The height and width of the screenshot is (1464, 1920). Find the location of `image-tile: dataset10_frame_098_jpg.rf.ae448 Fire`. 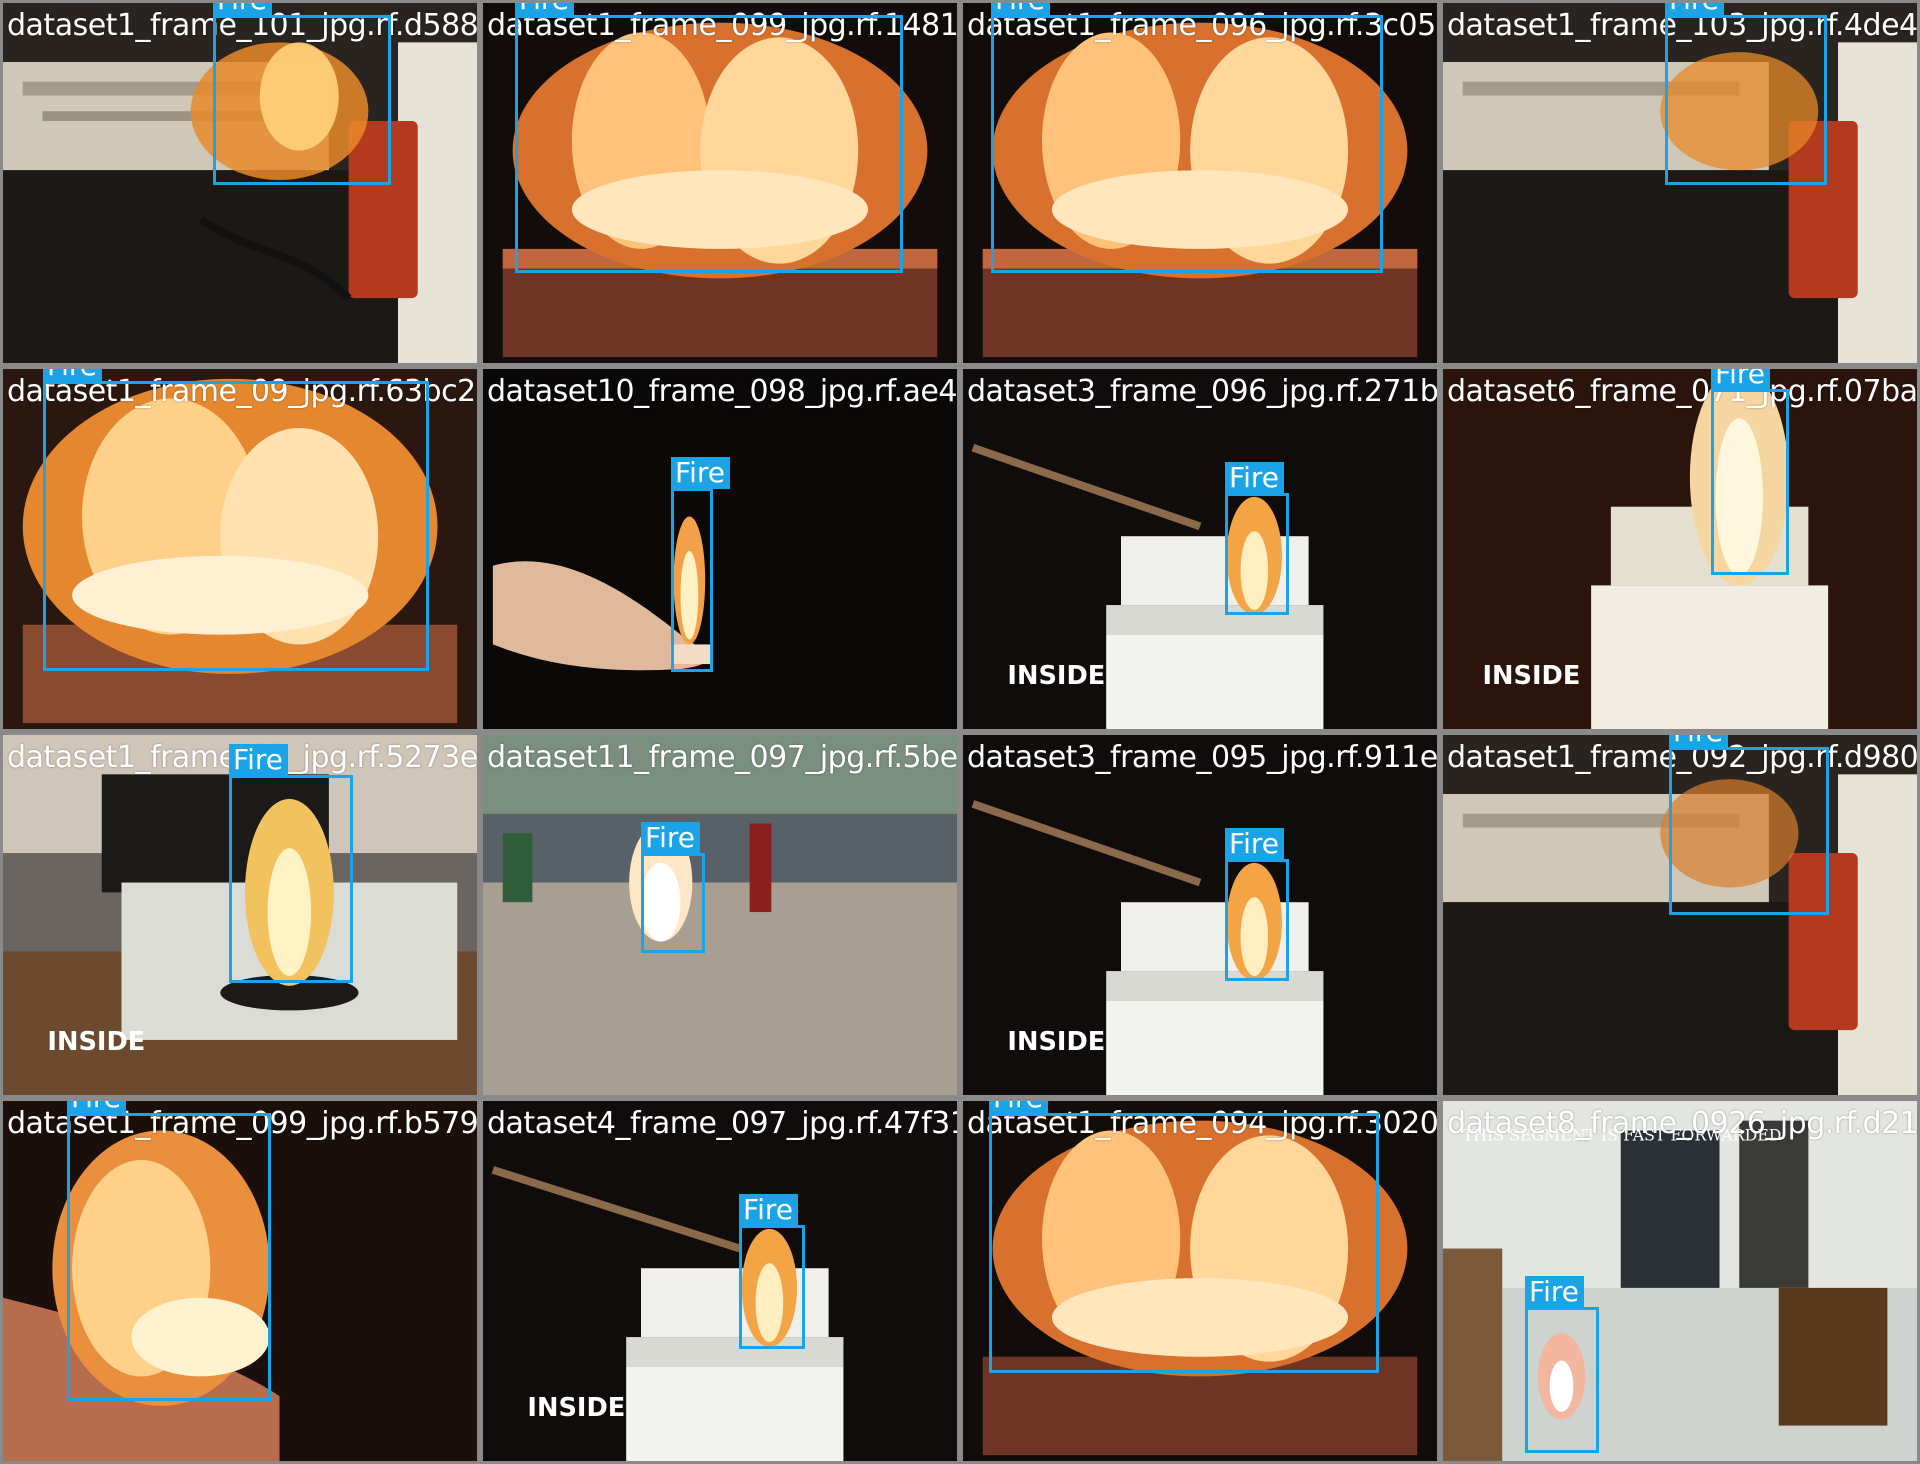

image-tile: dataset10_frame_098_jpg.rf.ae448 Fire is located at coordinates (720, 549).